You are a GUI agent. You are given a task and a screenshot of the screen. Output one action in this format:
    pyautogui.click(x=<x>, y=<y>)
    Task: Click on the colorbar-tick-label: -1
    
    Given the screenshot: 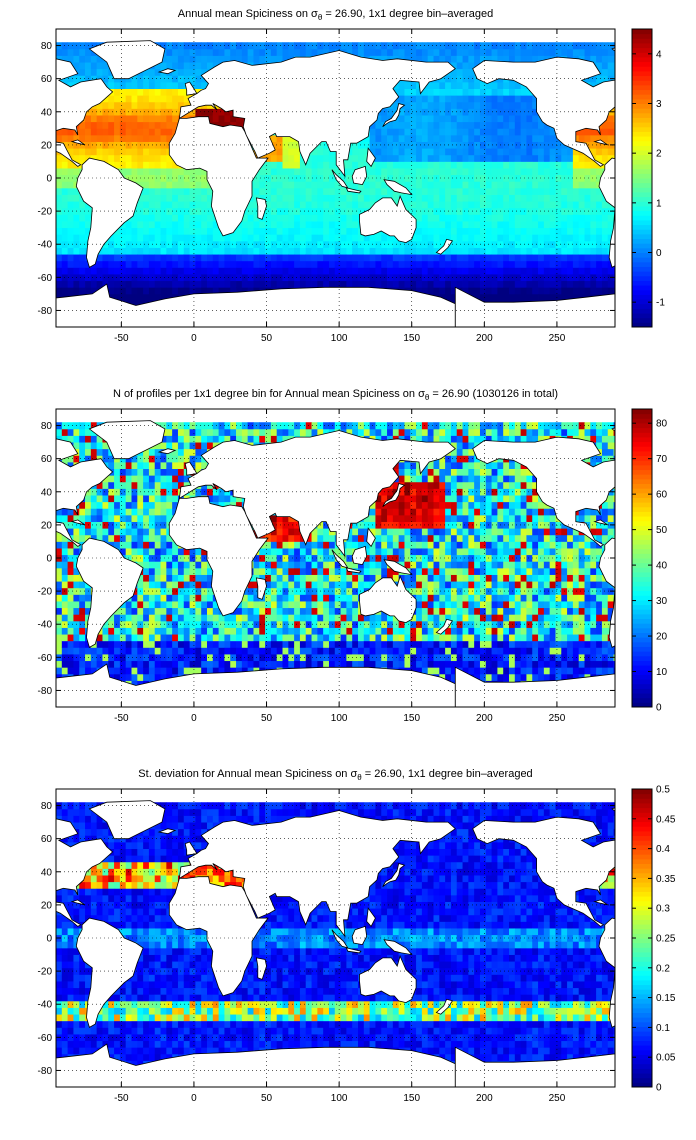 What is the action you would take?
    pyautogui.click(x=660, y=303)
    